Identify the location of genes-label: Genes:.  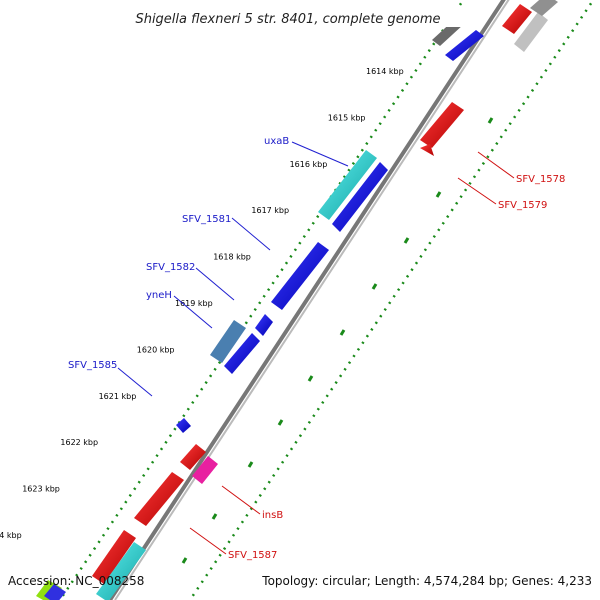
(532, 581).